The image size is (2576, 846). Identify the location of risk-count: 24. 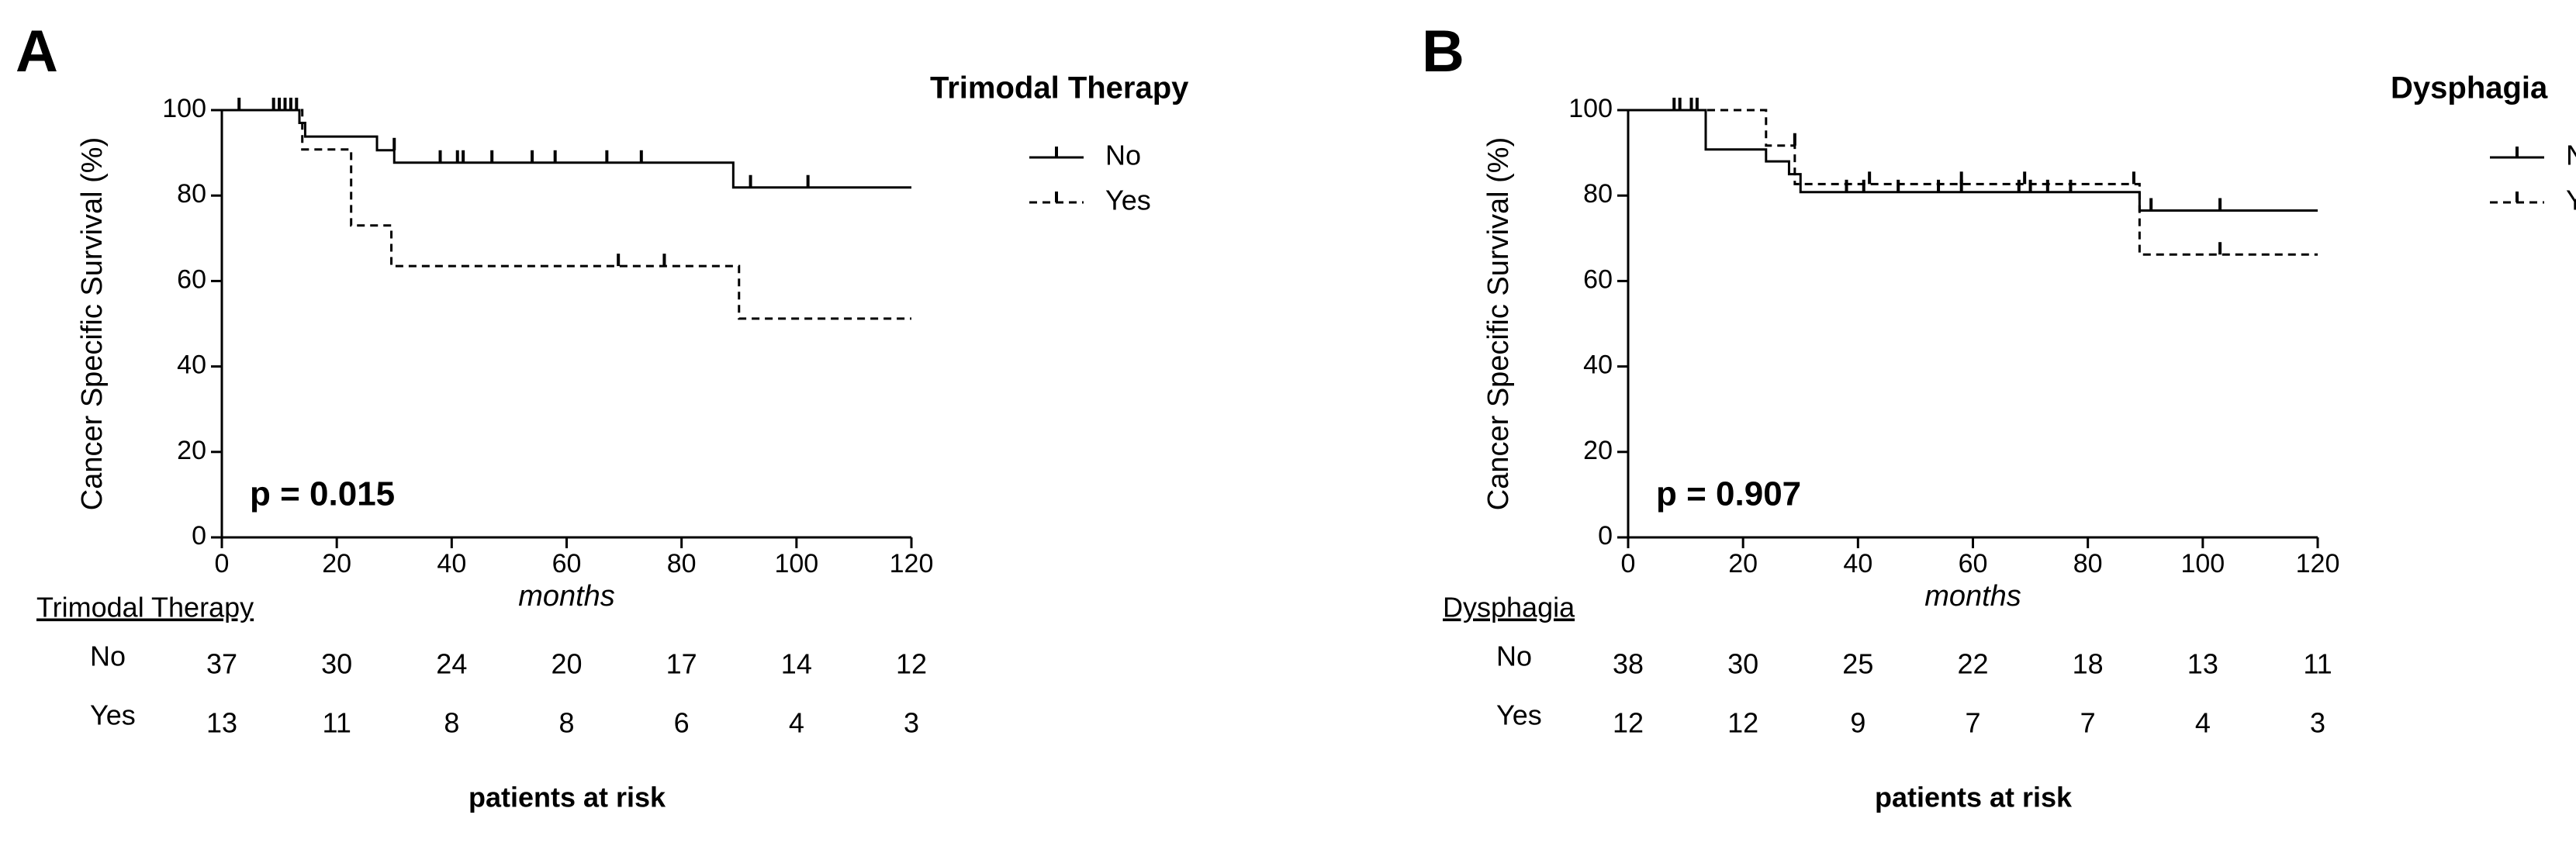
(451, 664).